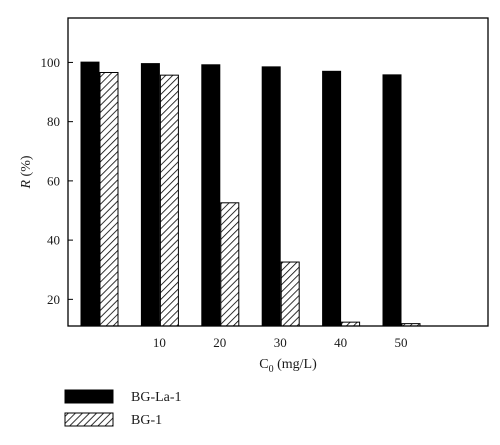 Image resolution: width=500 pixels, height=445 pixels. Describe the element at coordinates (26, 167) in the screenshot. I see `y-axis-label-unit: (%)` at that location.